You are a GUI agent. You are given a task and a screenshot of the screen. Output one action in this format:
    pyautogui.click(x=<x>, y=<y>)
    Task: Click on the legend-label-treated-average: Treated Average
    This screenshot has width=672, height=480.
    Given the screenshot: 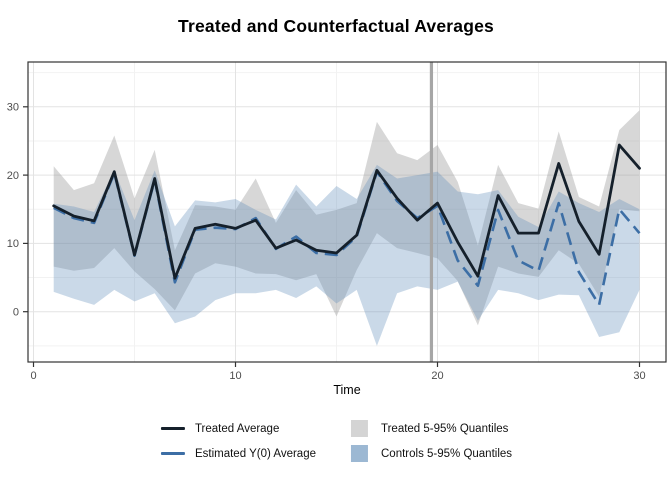 What is the action you would take?
    pyautogui.click(x=237, y=428)
    